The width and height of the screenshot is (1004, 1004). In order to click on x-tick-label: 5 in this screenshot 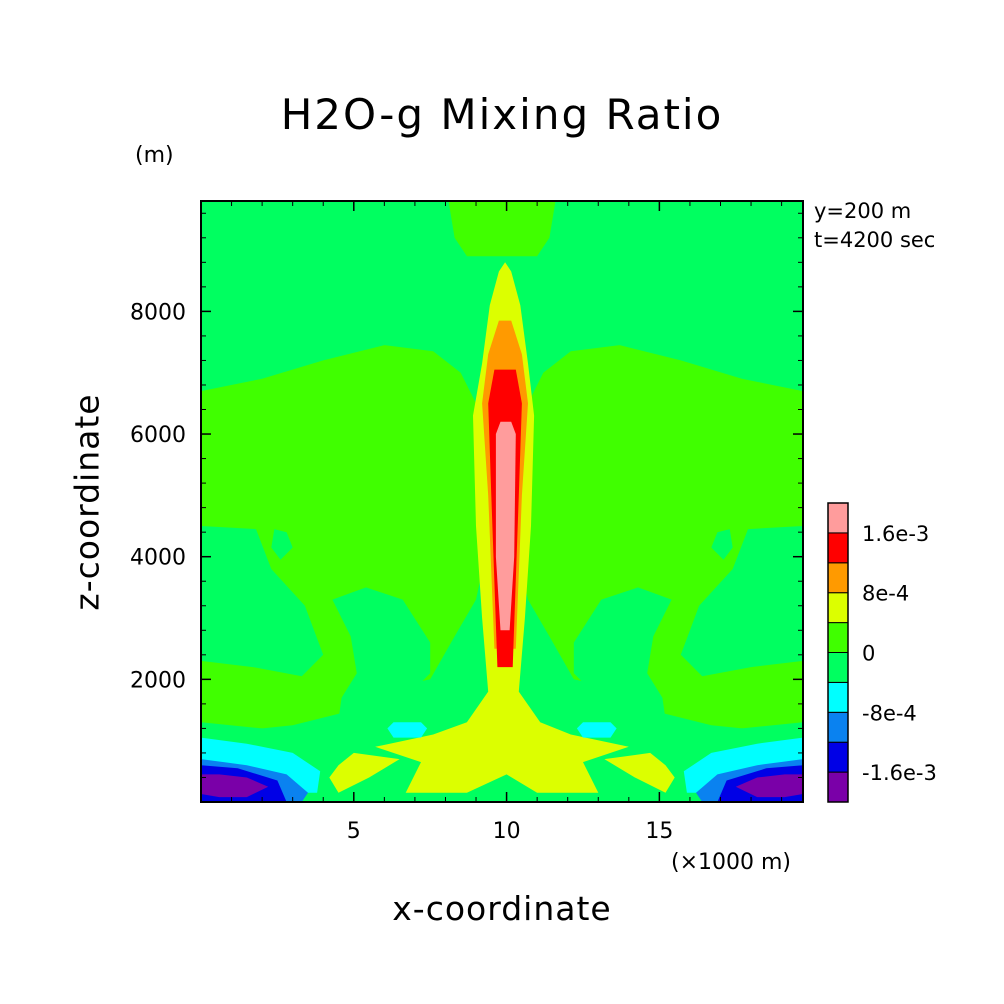, I will do `click(354, 831)`.